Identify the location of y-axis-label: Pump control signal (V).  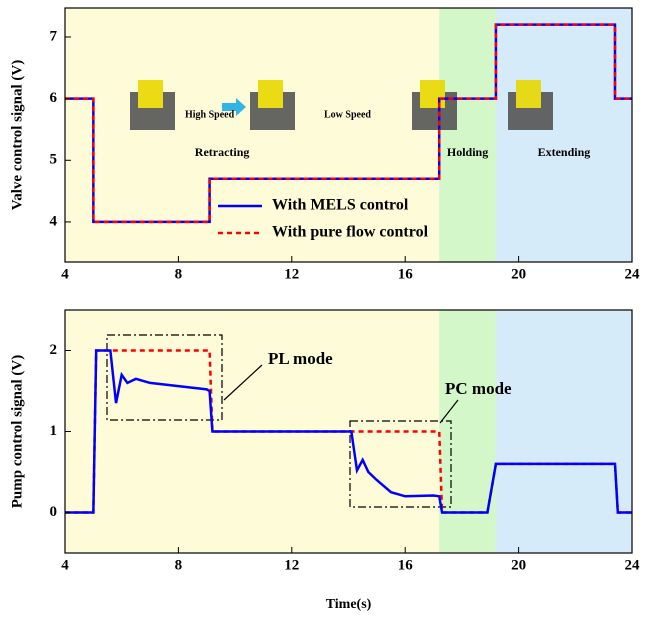
(17, 431).